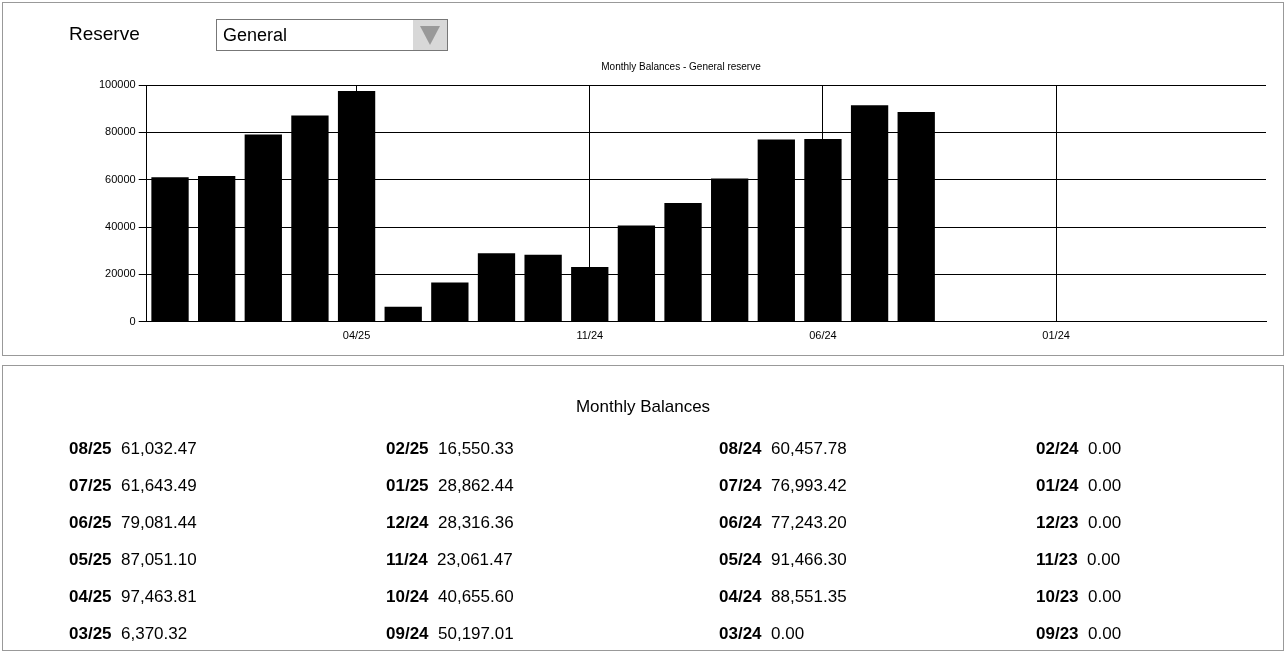  I want to click on text: 40,655.60, so click(476, 596).